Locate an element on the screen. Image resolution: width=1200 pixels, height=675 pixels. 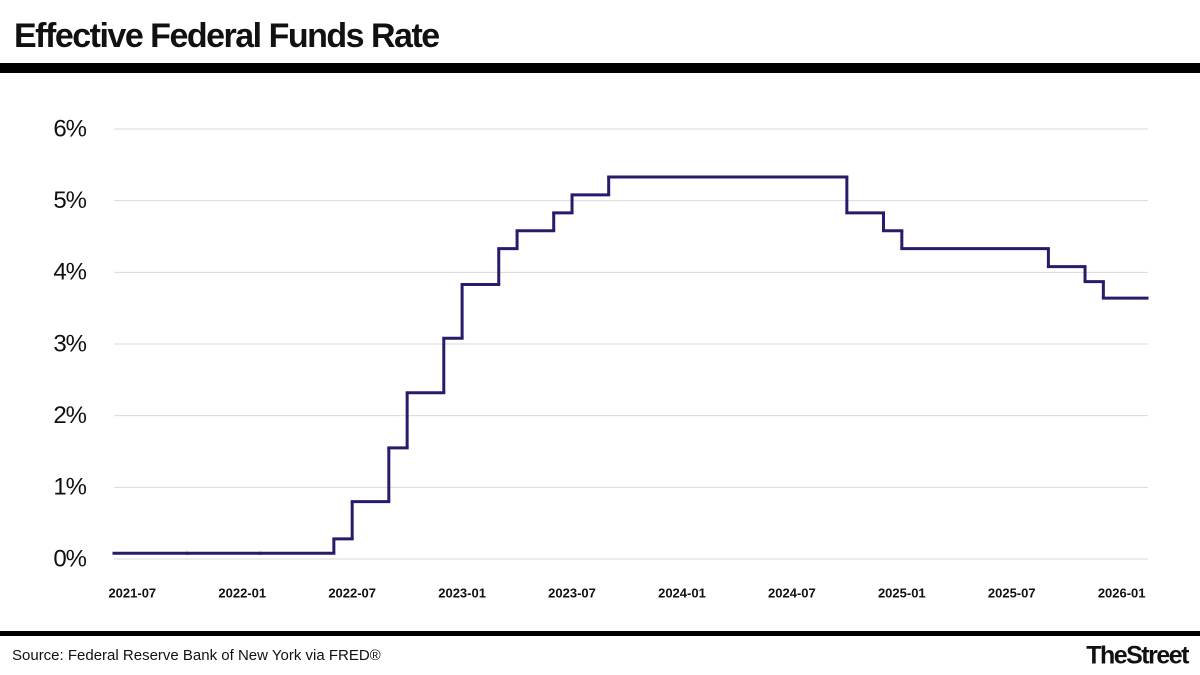
y-tick-label: 5% is located at coordinates (69, 200).